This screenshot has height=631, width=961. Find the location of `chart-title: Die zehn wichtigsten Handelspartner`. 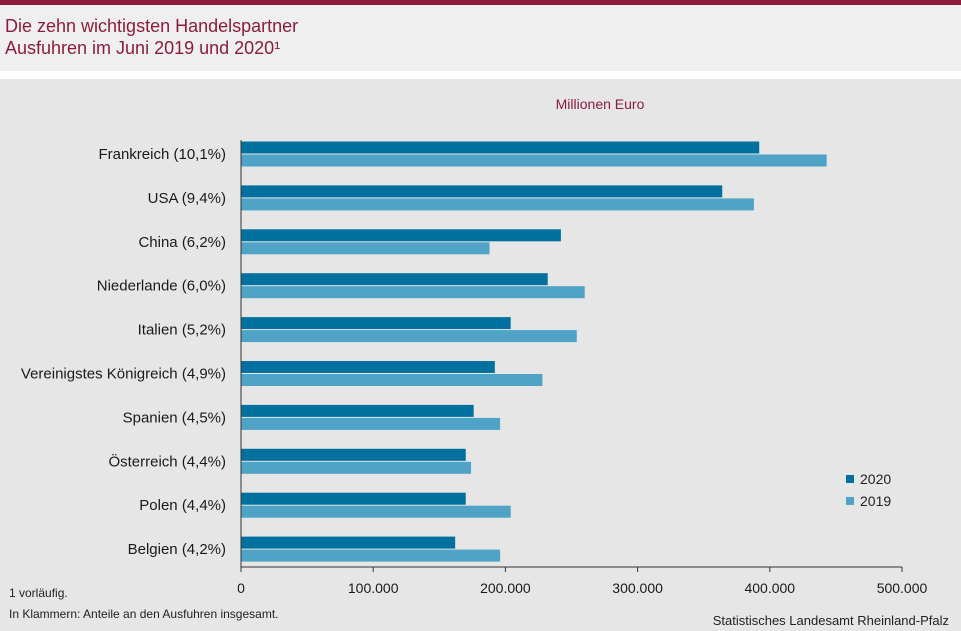

chart-title: Die zehn wichtigsten Handelspartner is located at coordinates (152, 26).